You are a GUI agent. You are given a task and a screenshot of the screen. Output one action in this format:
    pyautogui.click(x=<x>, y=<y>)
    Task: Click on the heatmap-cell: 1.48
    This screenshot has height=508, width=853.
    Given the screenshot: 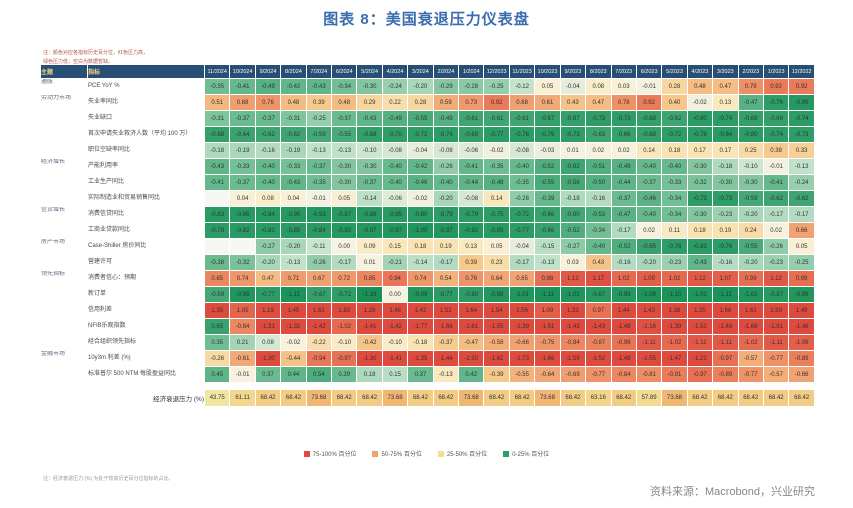 What is the action you would take?
    pyautogui.click(x=395, y=310)
    